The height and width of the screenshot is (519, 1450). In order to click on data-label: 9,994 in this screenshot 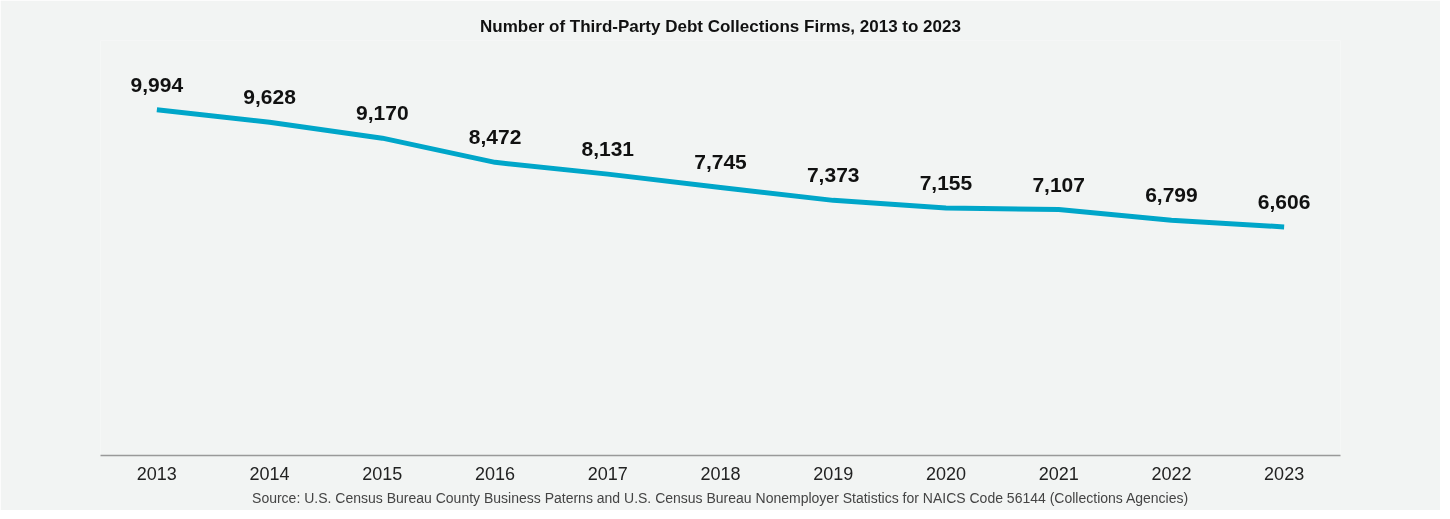, I will do `click(157, 84)`.